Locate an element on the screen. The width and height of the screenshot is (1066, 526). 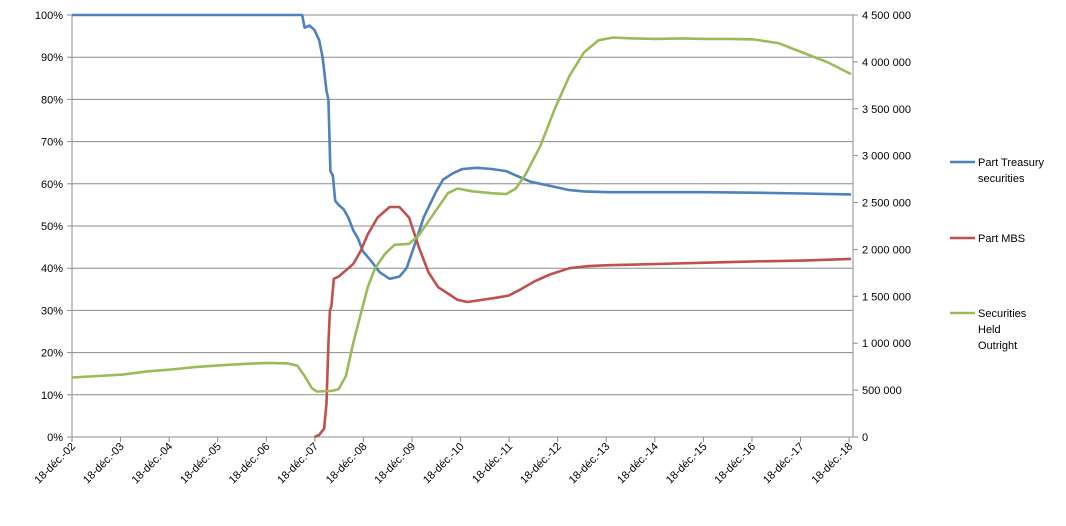
y-left-tick-label: 30% is located at coordinates (52, 311).